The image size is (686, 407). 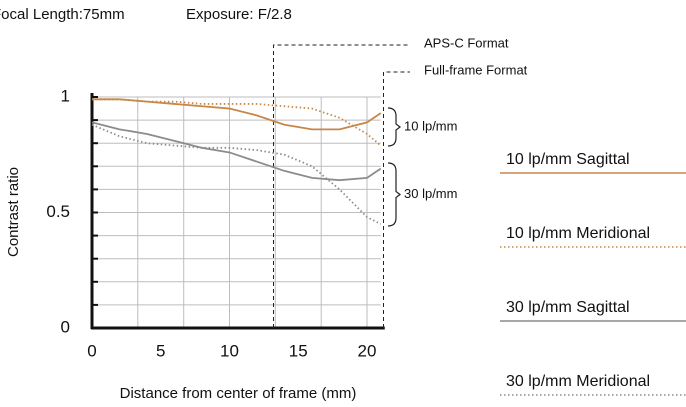 I want to click on x-tick-label: 15, so click(x=298, y=350).